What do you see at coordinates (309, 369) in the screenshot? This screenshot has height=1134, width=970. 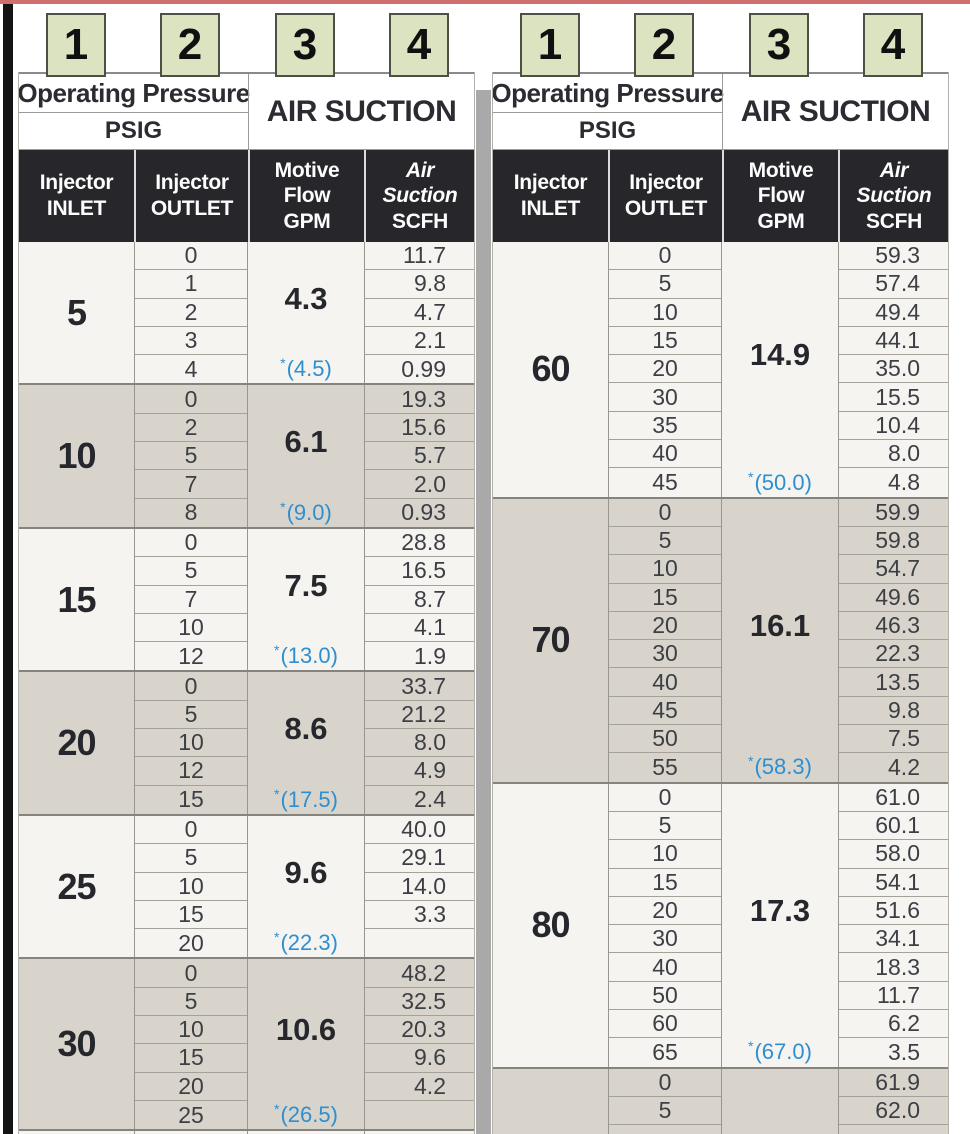 I see `motive-max-value: (4.5)` at bounding box center [309, 369].